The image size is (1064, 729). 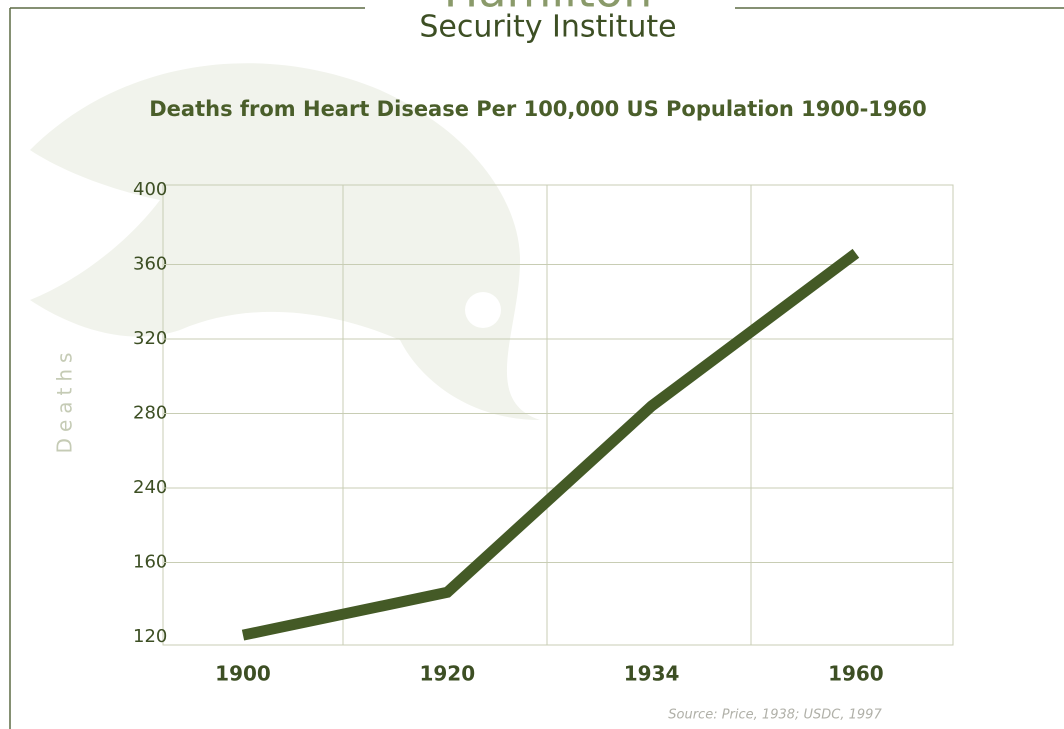 What do you see at coordinates (547, 27) in the screenshot?
I see `logo-bottom: Security Institute` at bounding box center [547, 27].